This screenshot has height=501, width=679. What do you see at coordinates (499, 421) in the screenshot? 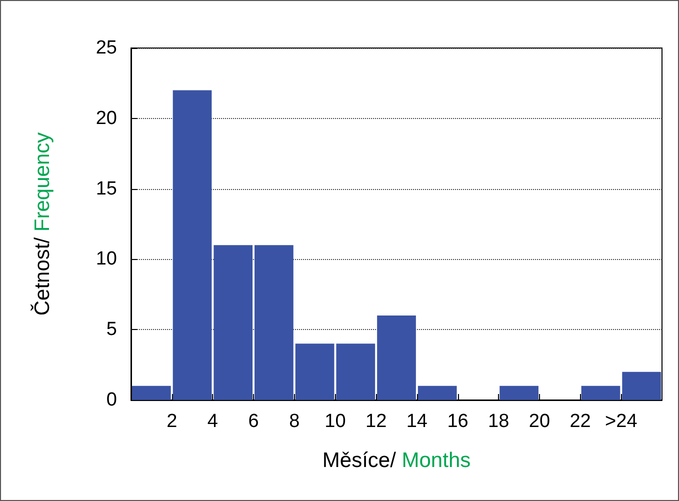
I see `x-tick-label: 18` at bounding box center [499, 421].